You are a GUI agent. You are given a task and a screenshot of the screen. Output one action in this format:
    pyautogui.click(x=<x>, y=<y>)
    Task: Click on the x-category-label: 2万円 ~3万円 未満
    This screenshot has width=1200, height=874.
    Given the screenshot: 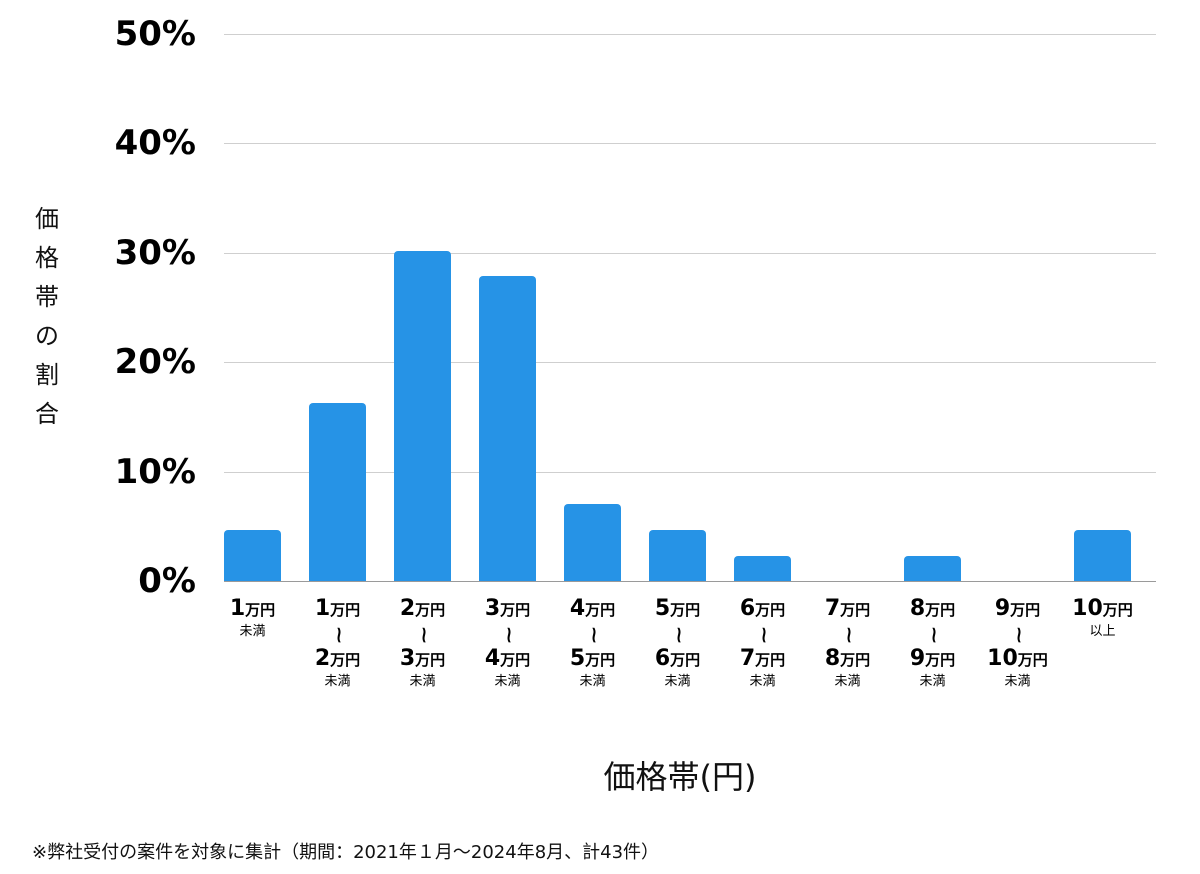 What is the action you would take?
    pyautogui.click(x=423, y=641)
    